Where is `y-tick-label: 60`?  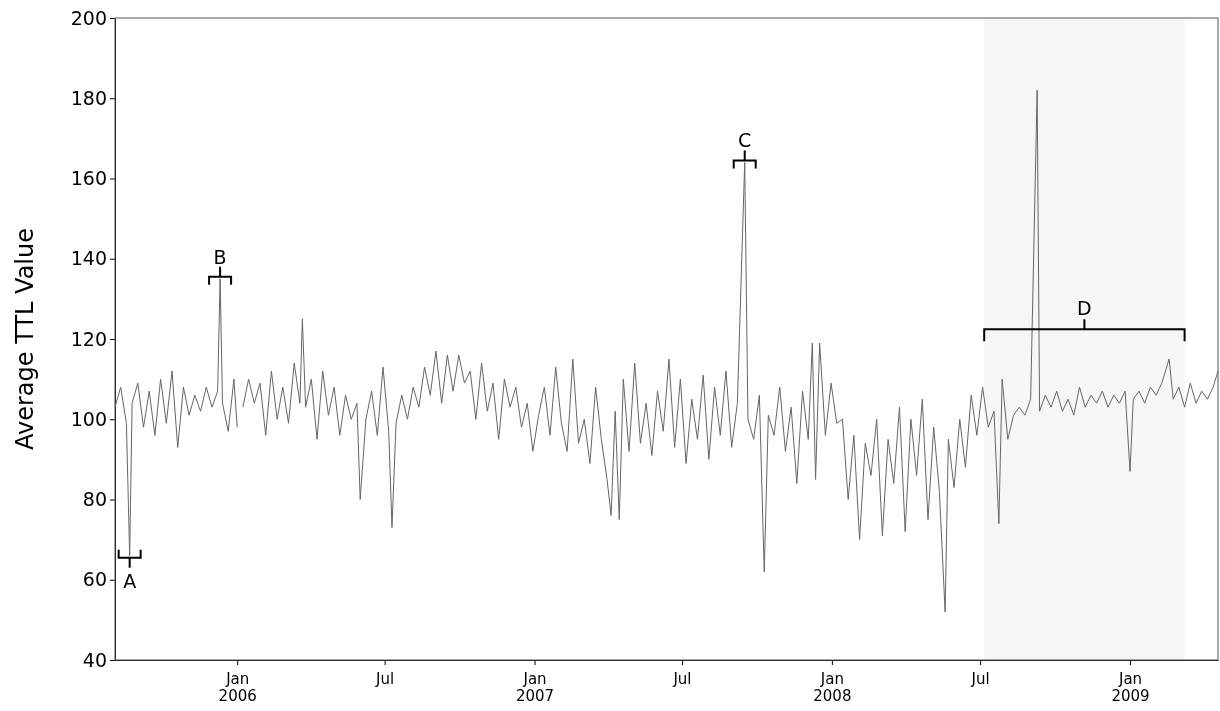 y-tick-label: 60 is located at coordinates (94, 579).